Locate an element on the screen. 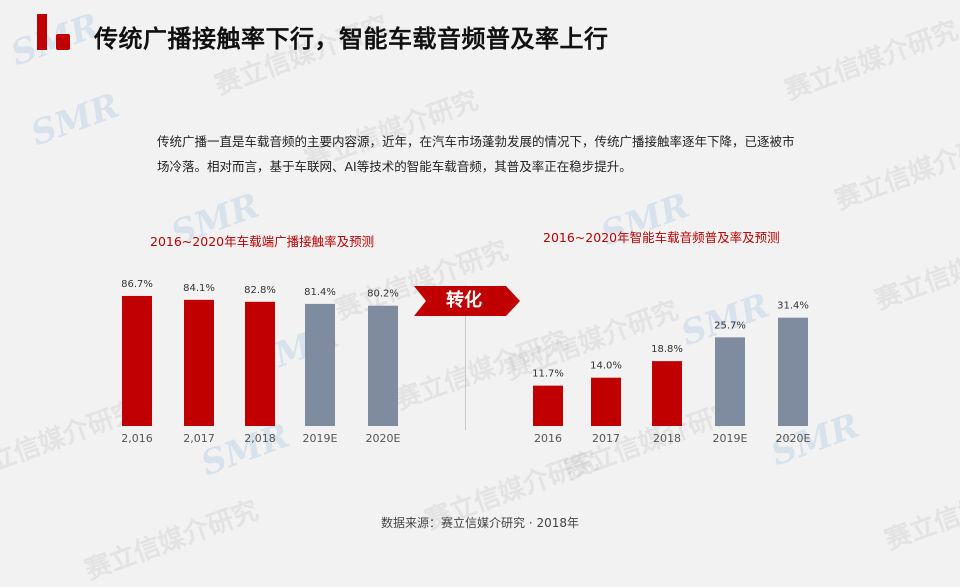  category-label: 2017 is located at coordinates (606, 438).